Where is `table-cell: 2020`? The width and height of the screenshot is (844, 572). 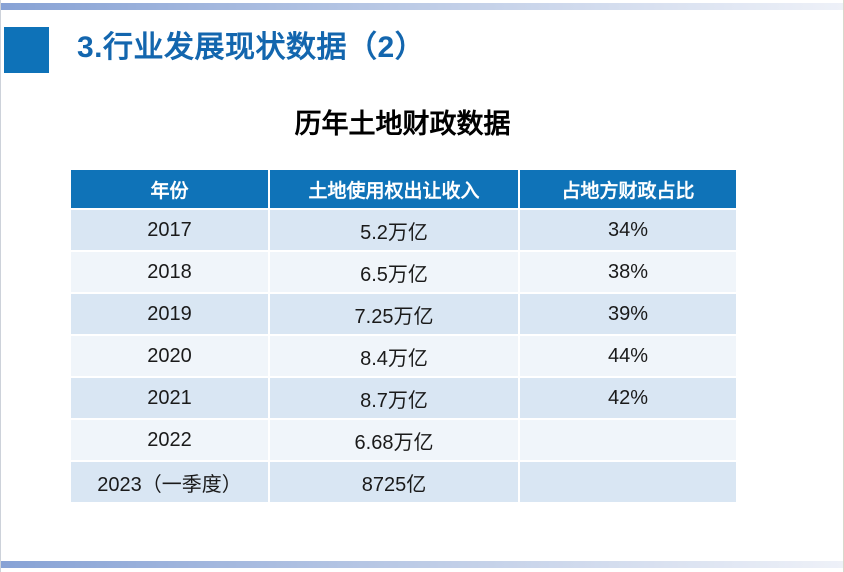
table-cell: 2020 is located at coordinates (169, 356).